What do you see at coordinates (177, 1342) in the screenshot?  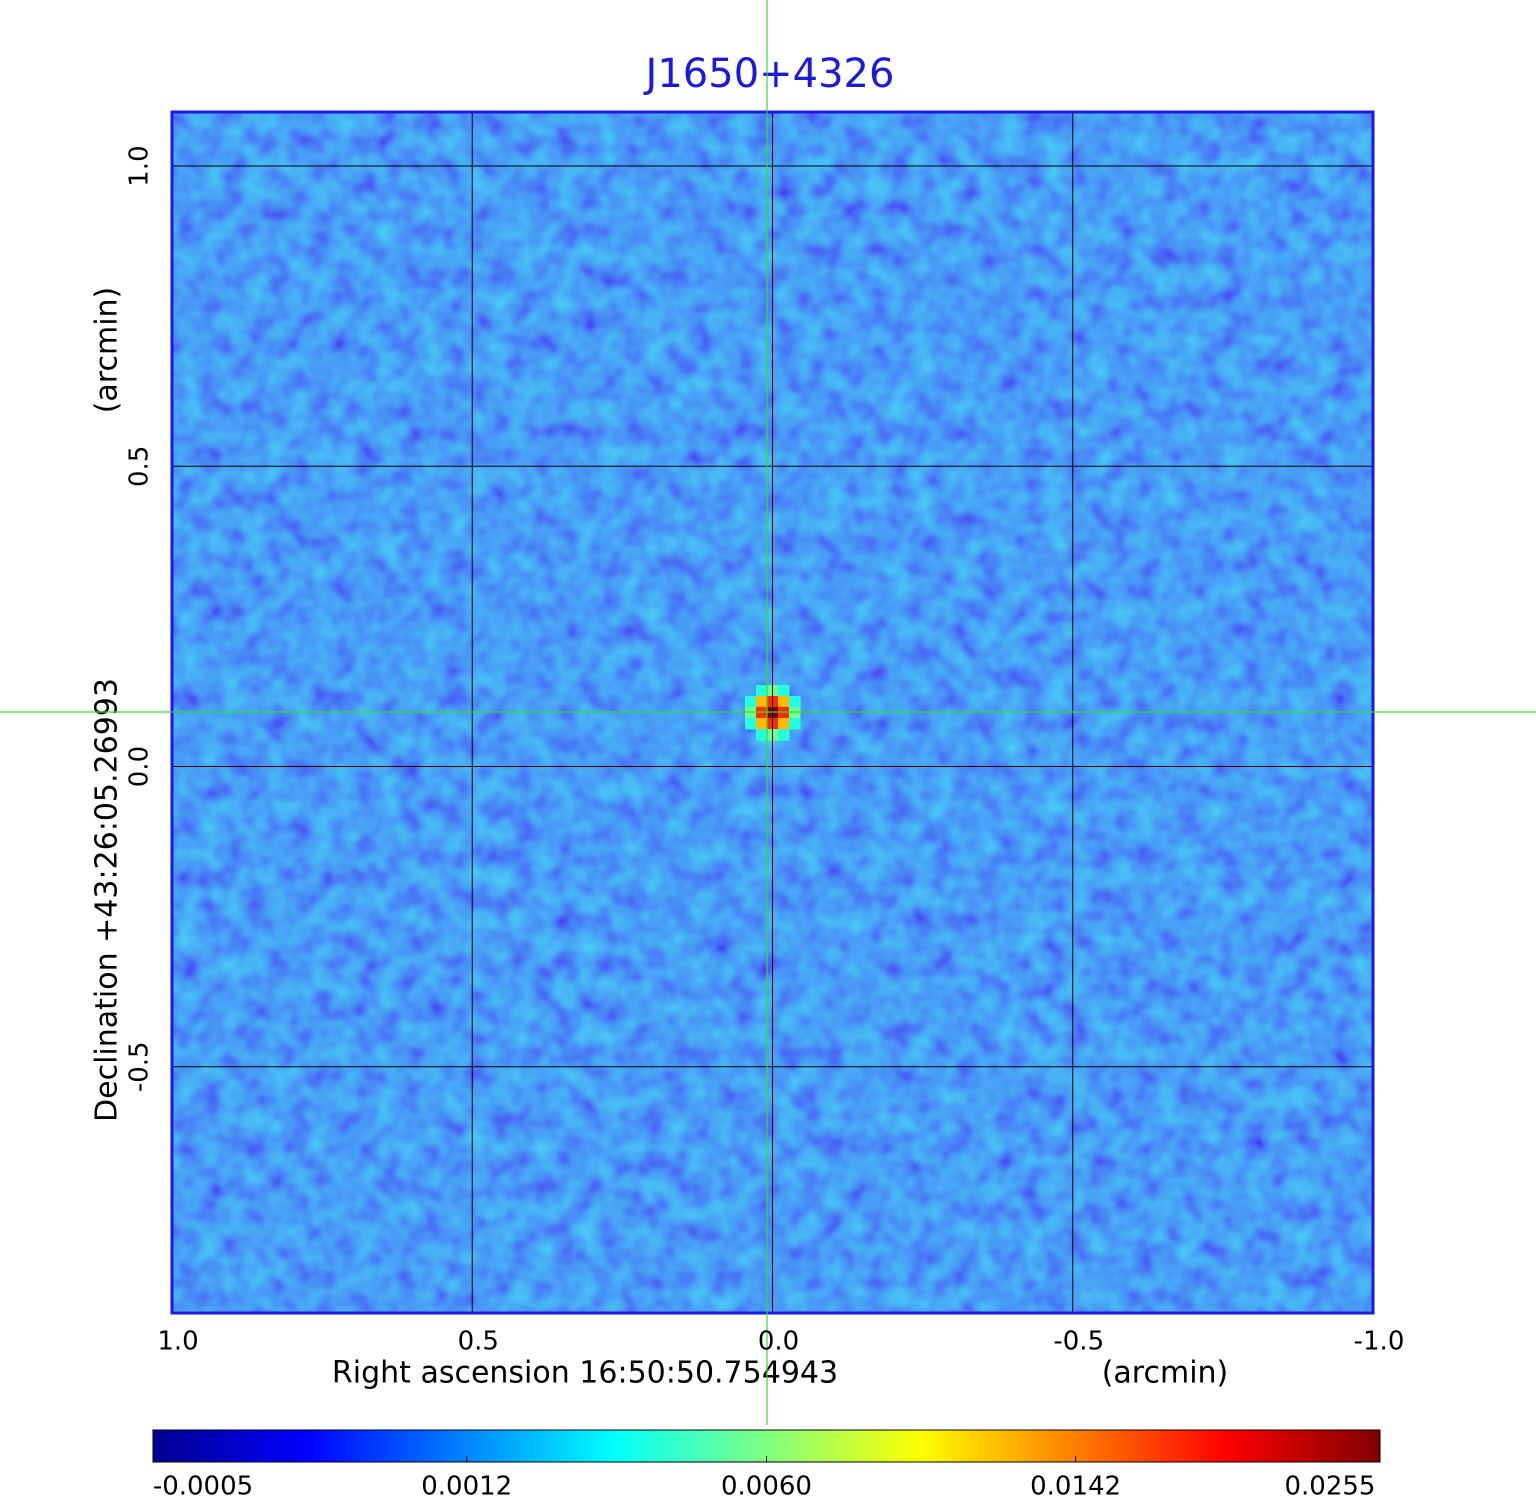 I see `x-tick-label: 1.0` at bounding box center [177, 1342].